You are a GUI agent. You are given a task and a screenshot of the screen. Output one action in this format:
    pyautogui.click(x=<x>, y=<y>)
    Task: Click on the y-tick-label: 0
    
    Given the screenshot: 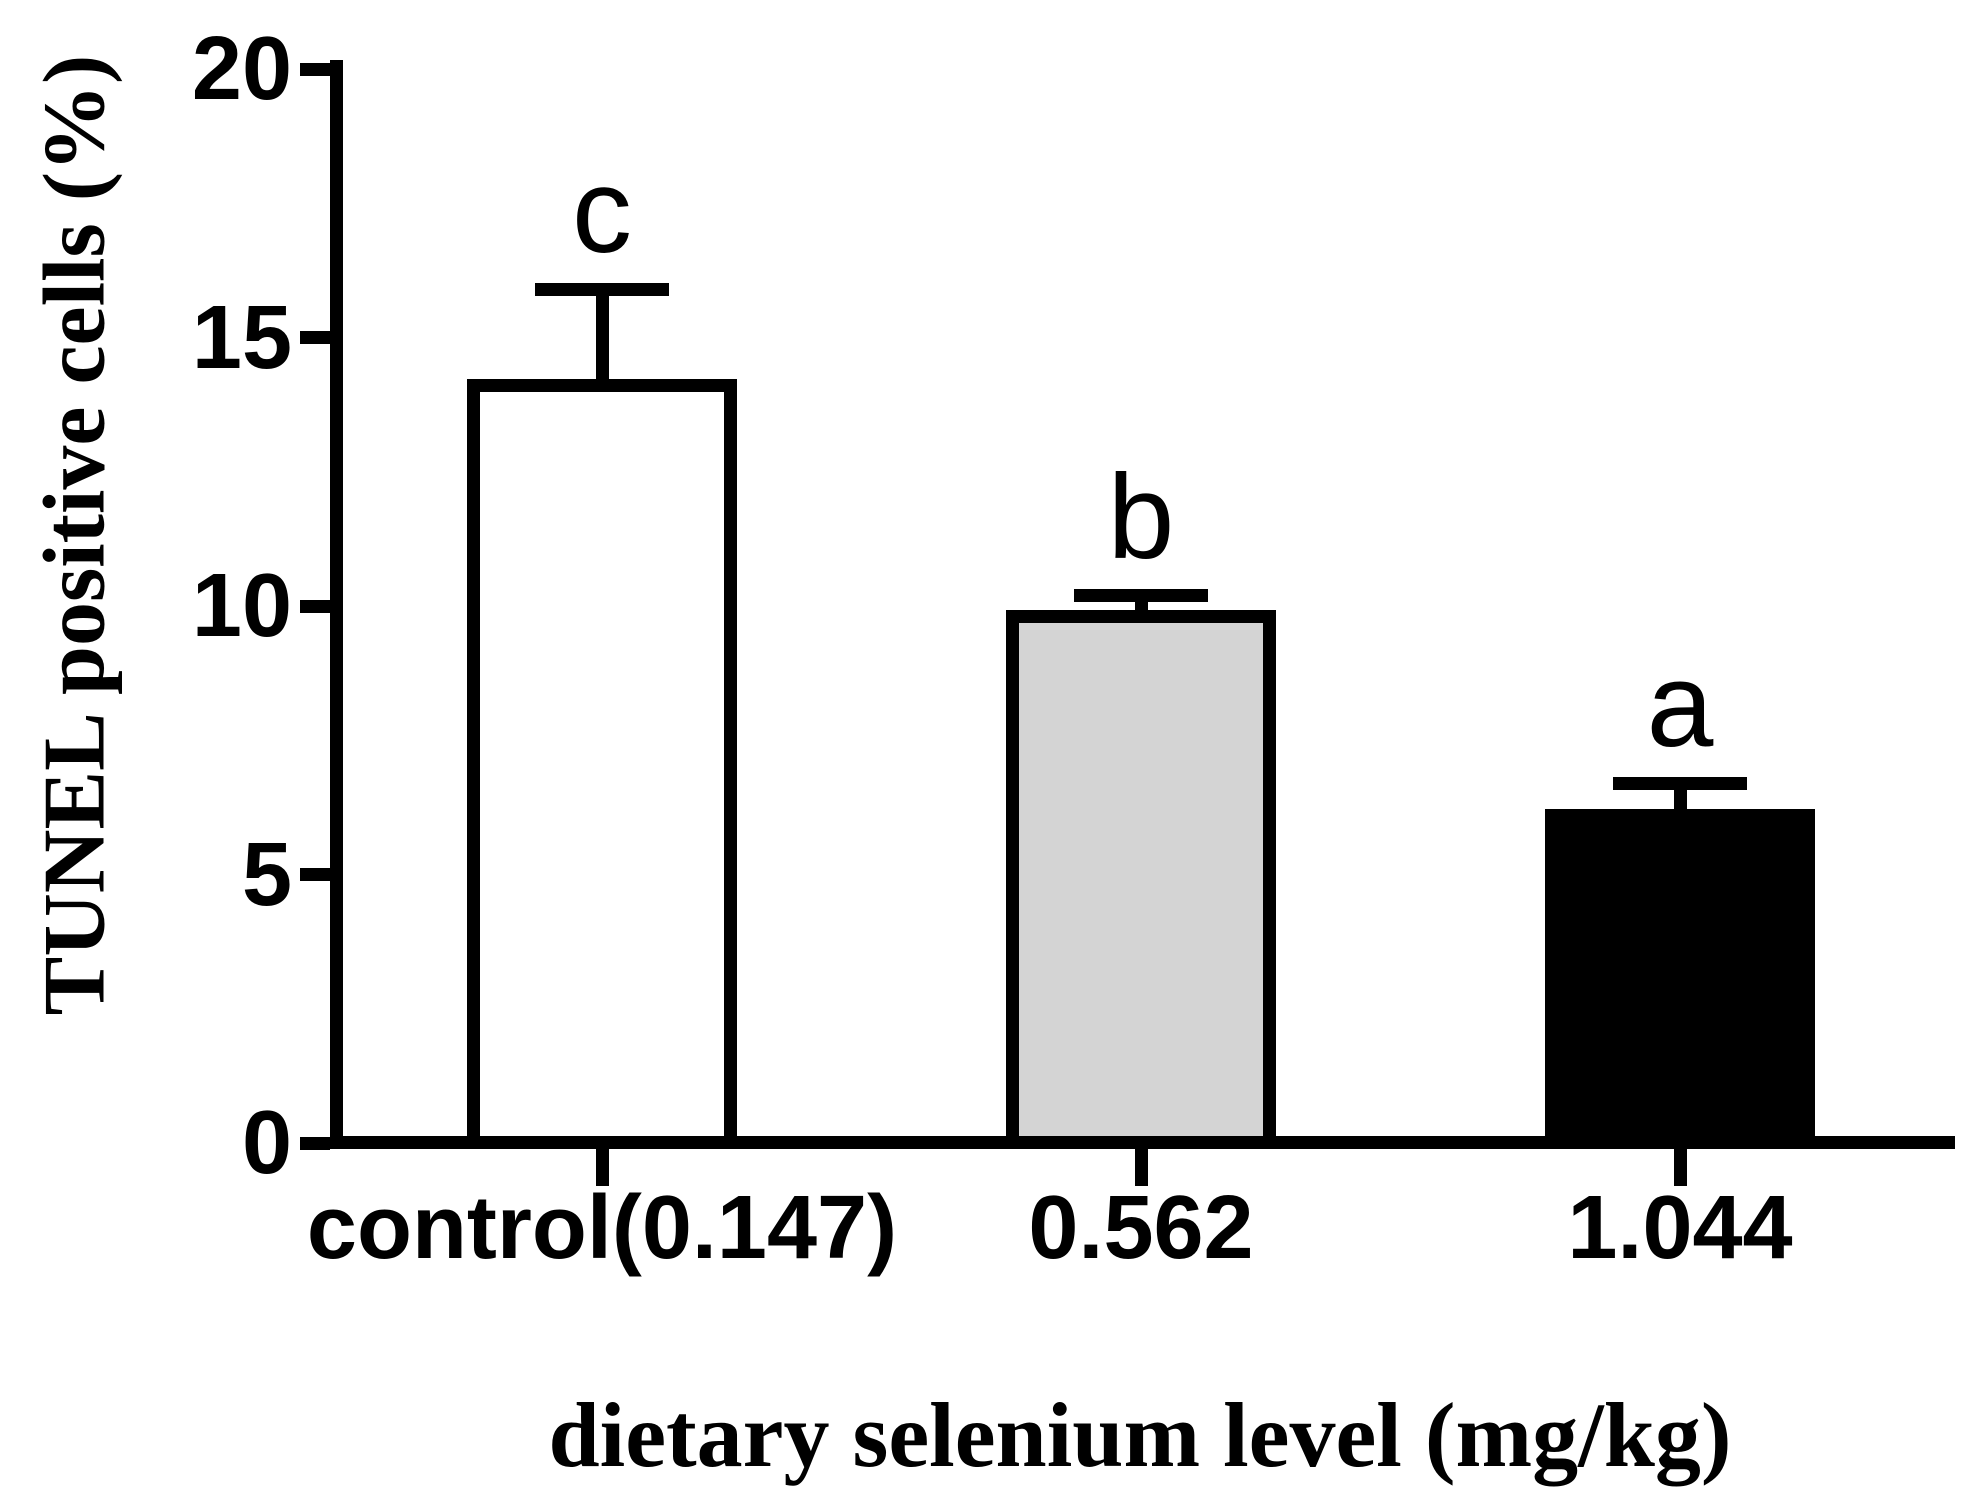 What is the action you would take?
    pyautogui.click(x=266, y=1143)
    